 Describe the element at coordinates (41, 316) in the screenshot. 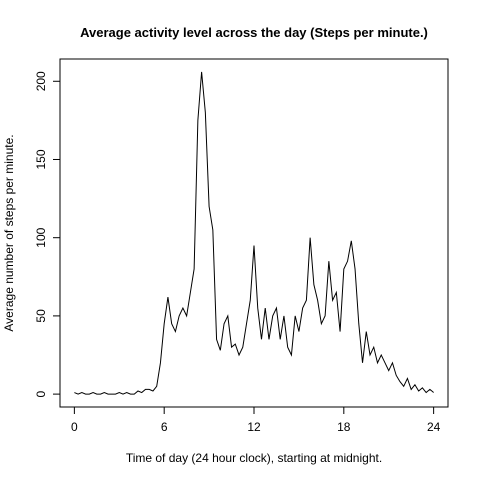

I see `y-tick-label: 50` at that location.